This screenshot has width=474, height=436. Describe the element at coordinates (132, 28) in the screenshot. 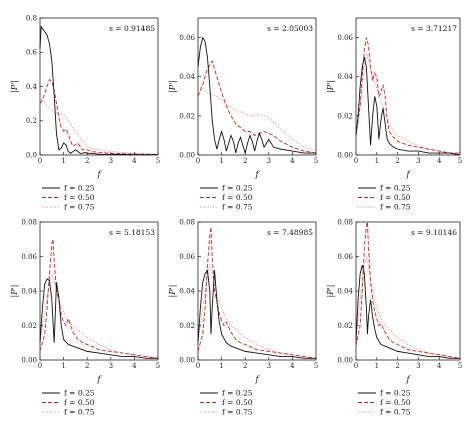

I see `panel-annotation: s = 0.91485` at that location.